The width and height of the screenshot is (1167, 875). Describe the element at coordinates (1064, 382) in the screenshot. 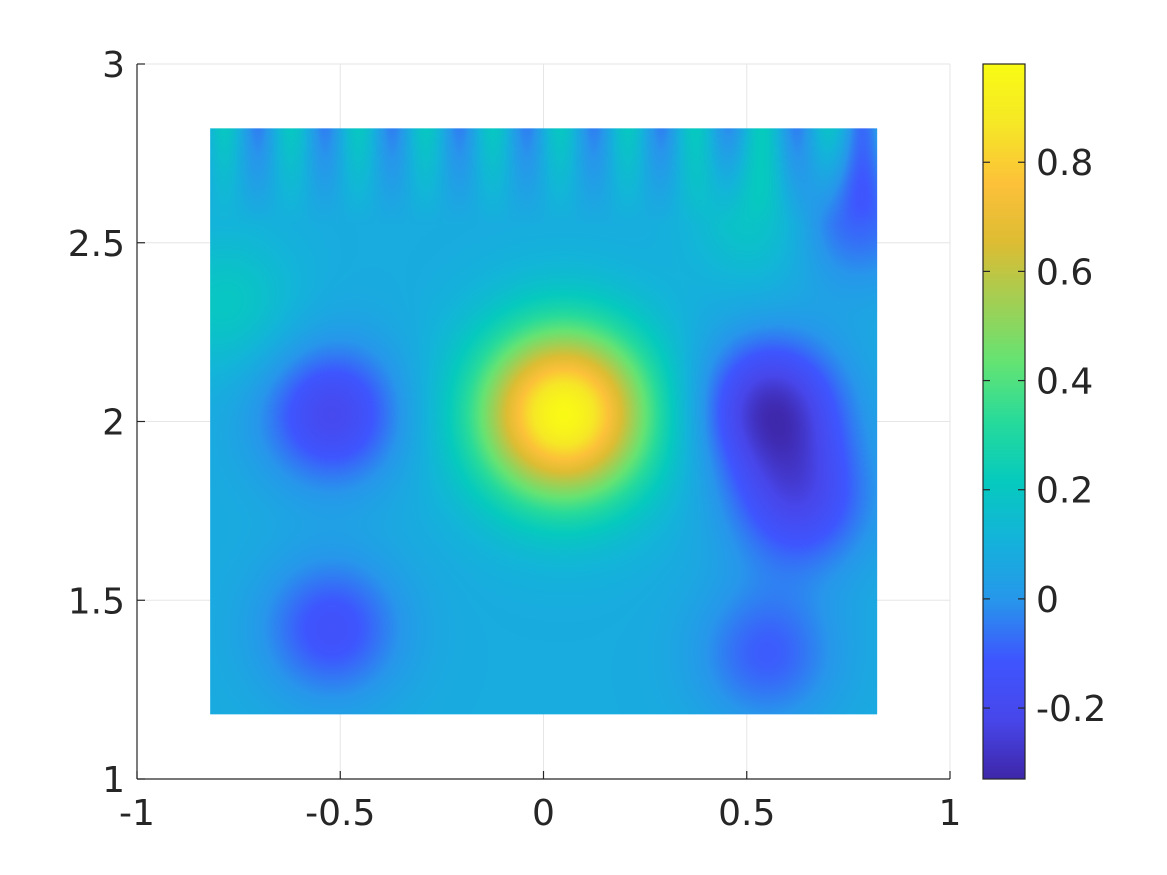

I see `colorbar-tick-label: 0.4` at that location.